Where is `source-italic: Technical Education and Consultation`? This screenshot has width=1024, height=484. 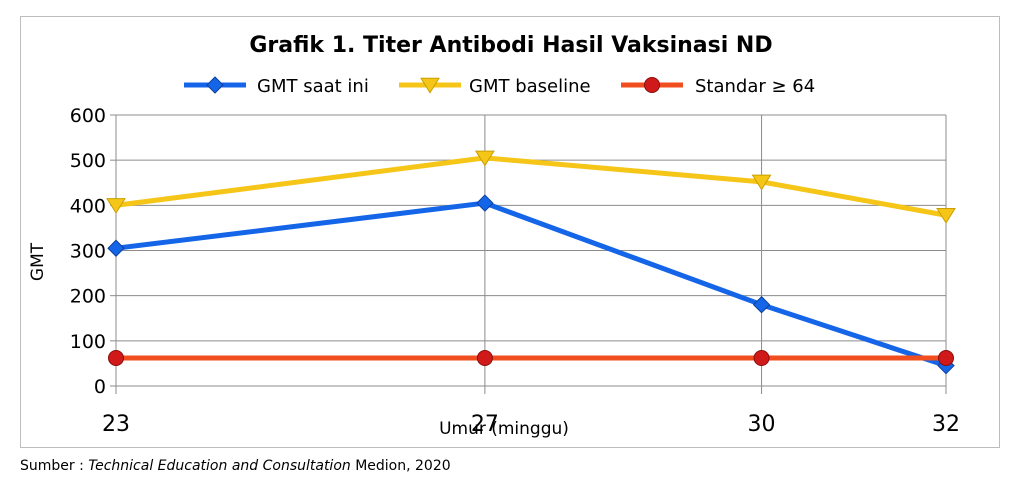
source-italic: Technical Education and Consultation is located at coordinates (219, 466).